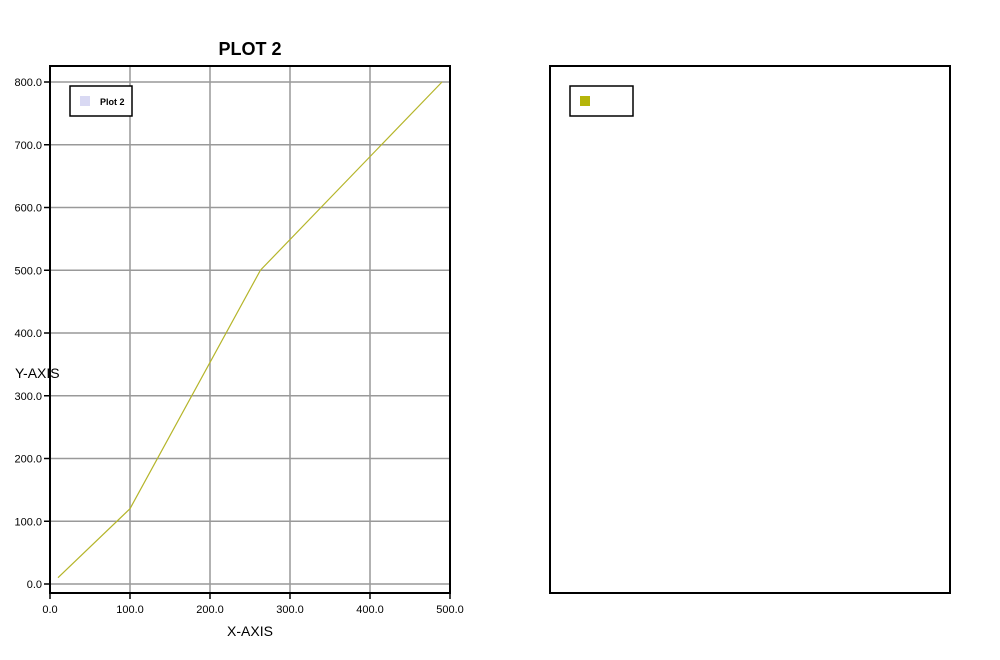 Image resolution: width=1000 pixels, height=660 pixels. What do you see at coordinates (250, 631) in the screenshot?
I see `x-axis-label: X-AXIS` at bounding box center [250, 631].